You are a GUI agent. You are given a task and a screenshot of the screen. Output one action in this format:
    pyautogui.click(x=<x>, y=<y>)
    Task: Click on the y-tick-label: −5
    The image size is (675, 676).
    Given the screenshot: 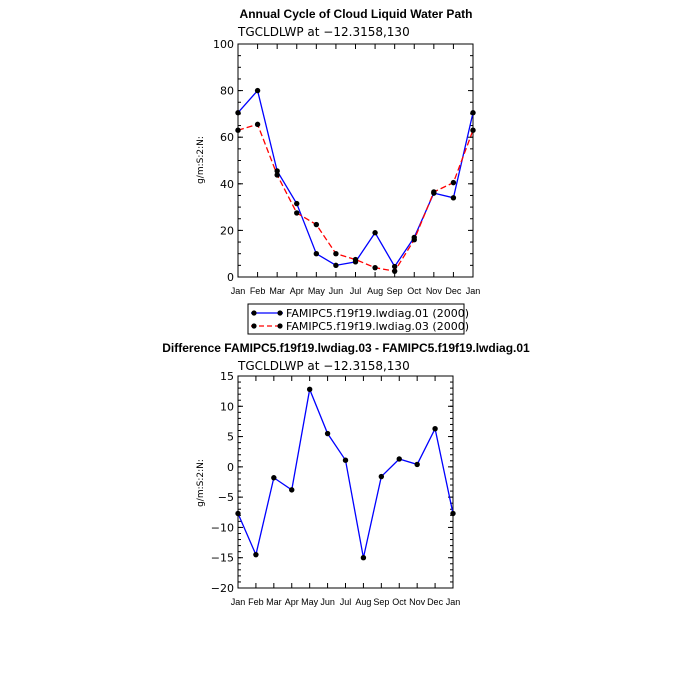 What is the action you would take?
    pyautogui.click(x=226, y=497)
    